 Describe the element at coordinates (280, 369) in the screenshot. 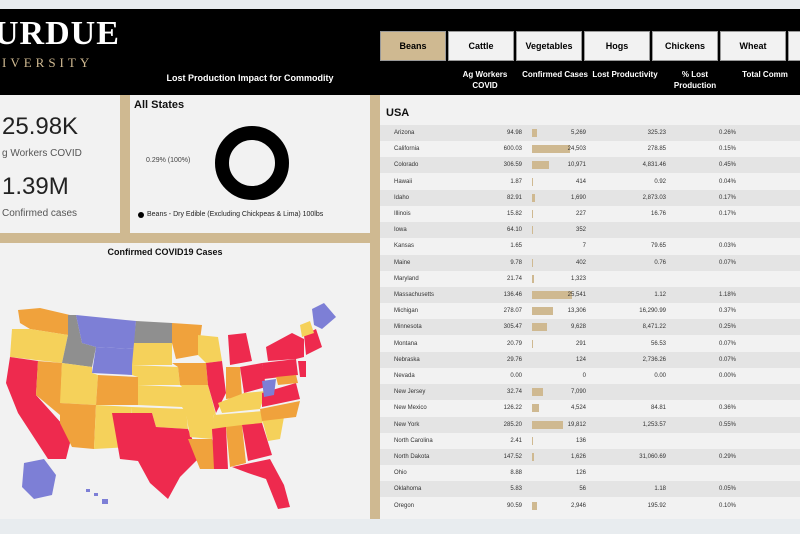

I see `map-state-pennsylvania` at that location.